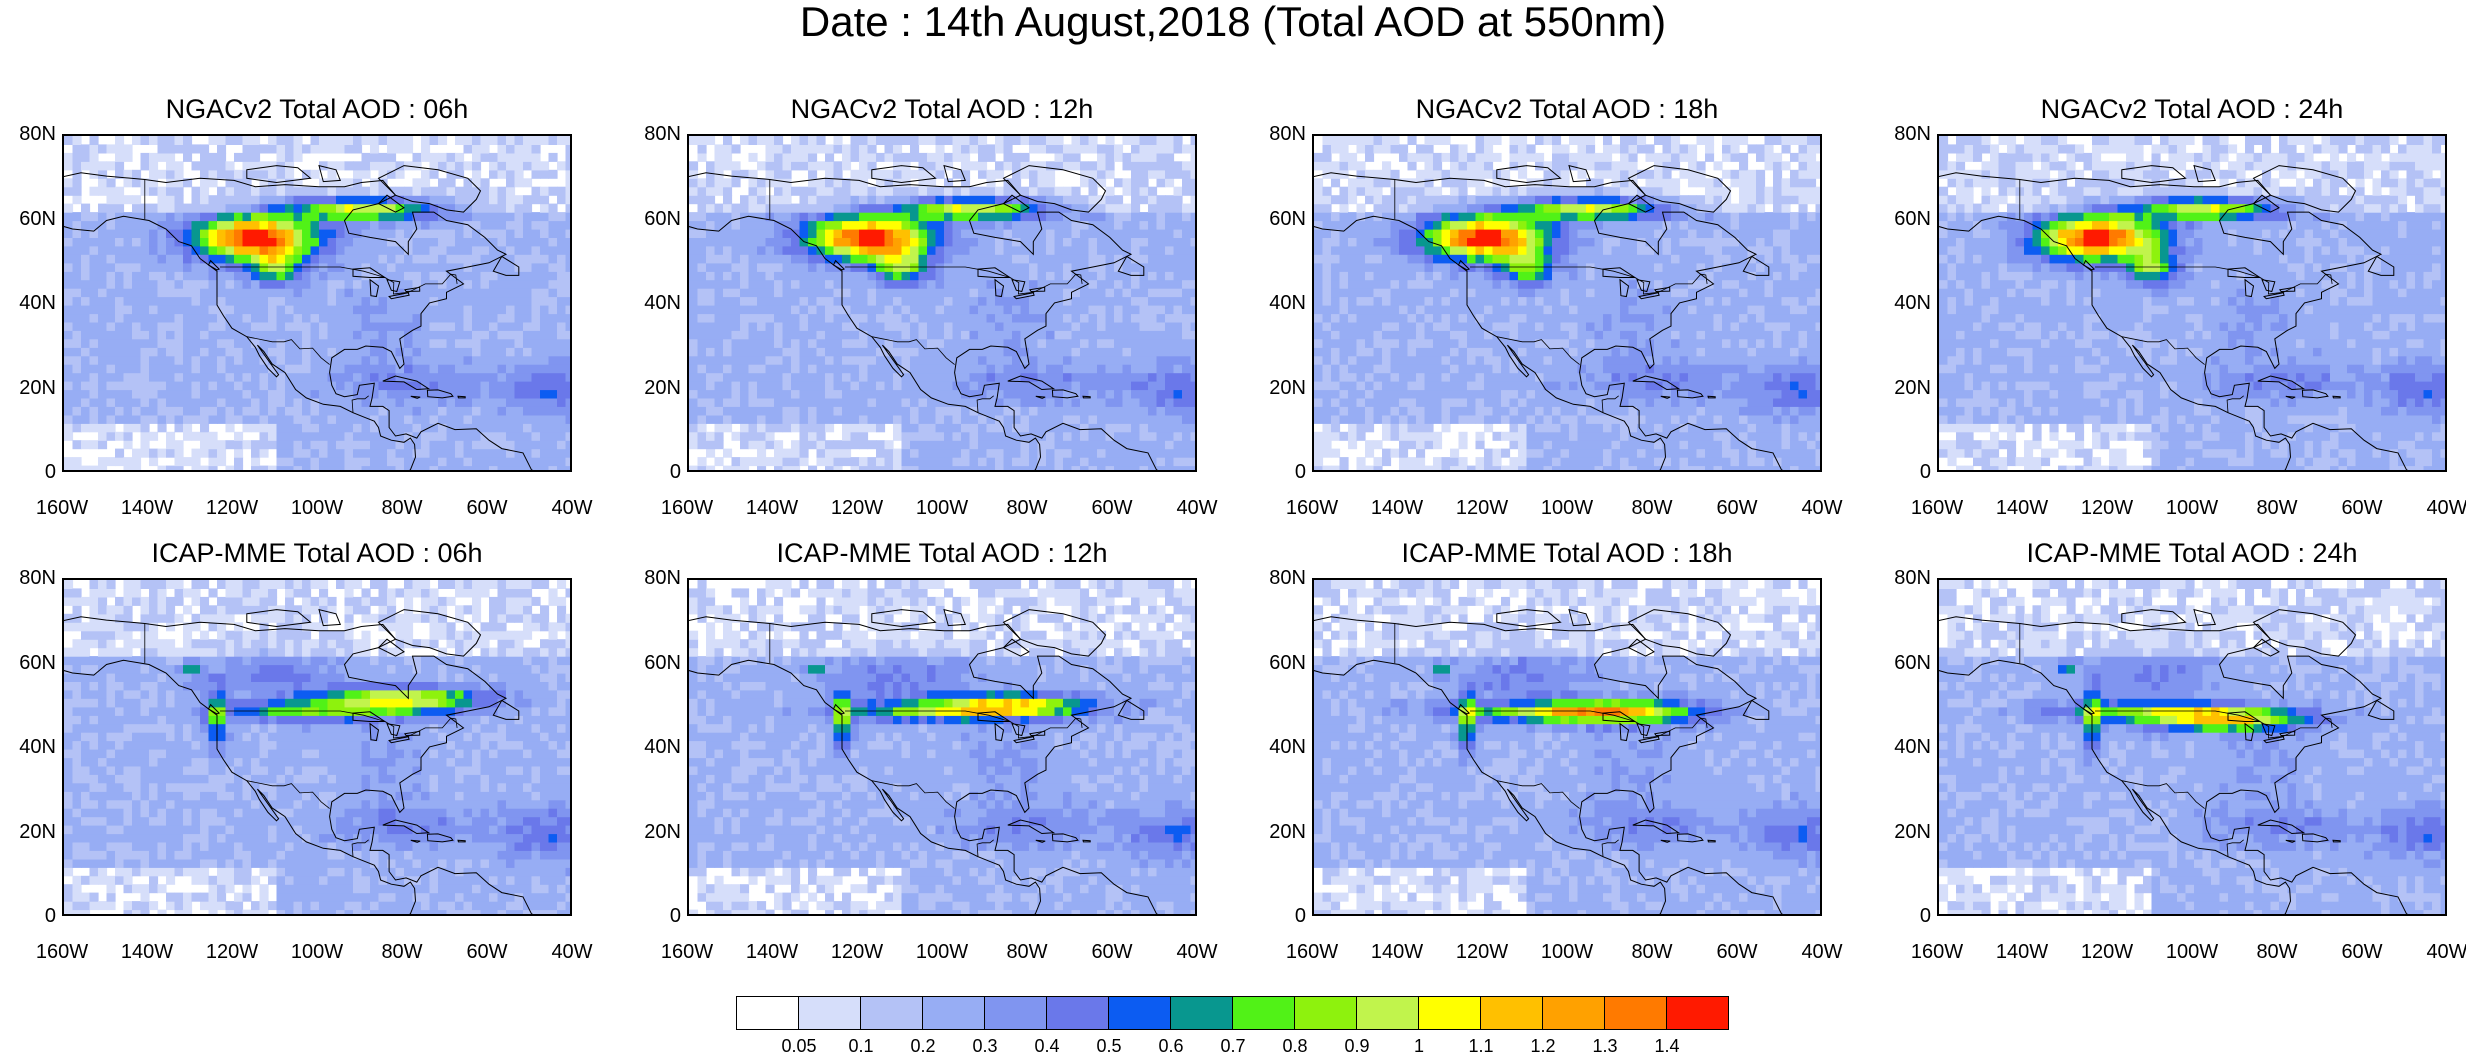 Image resolution: width=2466 pixels, height=1057 pixels. I want to click on map-panel-icap-mme-24h, so click(2192, 747).